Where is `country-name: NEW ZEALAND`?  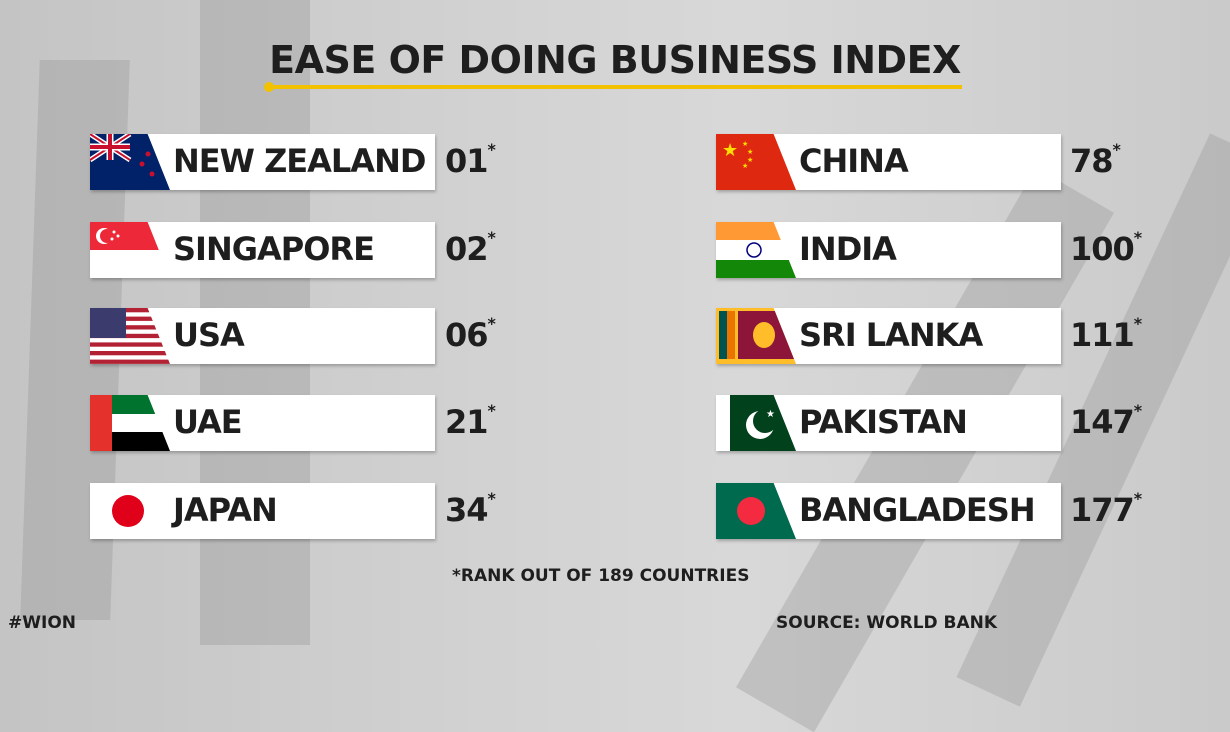
country-name: NEW ZEALAND is located at coordinates (299, 161).